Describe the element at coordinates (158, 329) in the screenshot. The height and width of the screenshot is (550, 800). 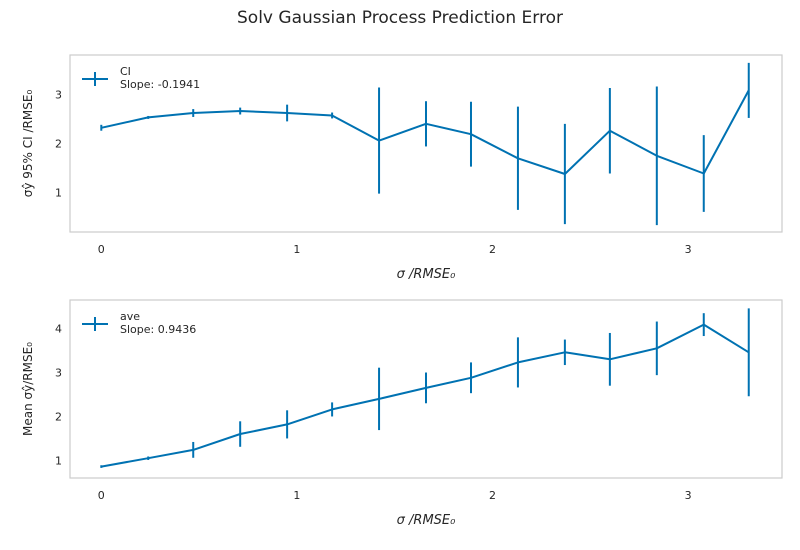
I see `mean-legend-slope: Slope: 0.9436` at that location.